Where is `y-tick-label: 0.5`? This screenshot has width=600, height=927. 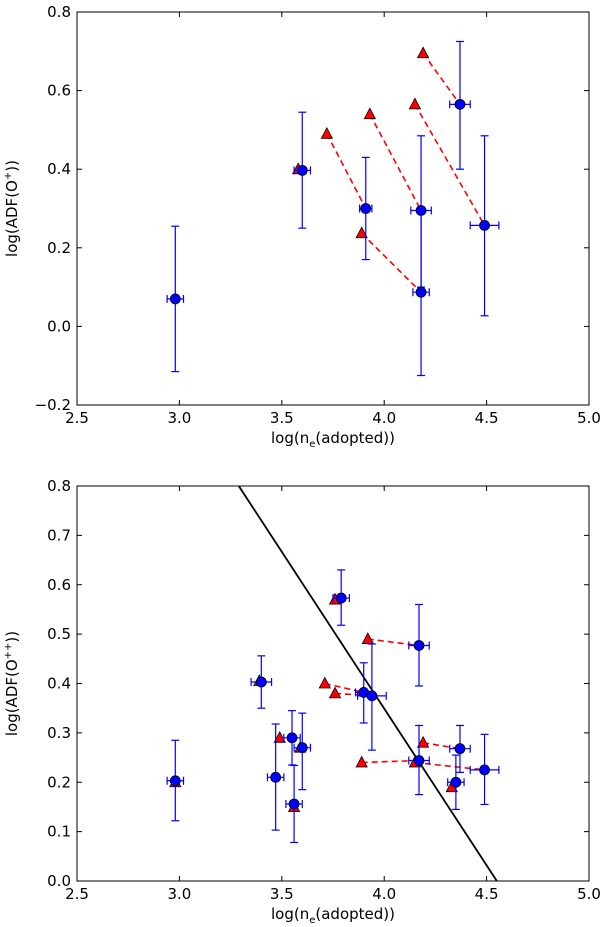
y-tick-label: 0.5 is located at coordinates (59, 634).